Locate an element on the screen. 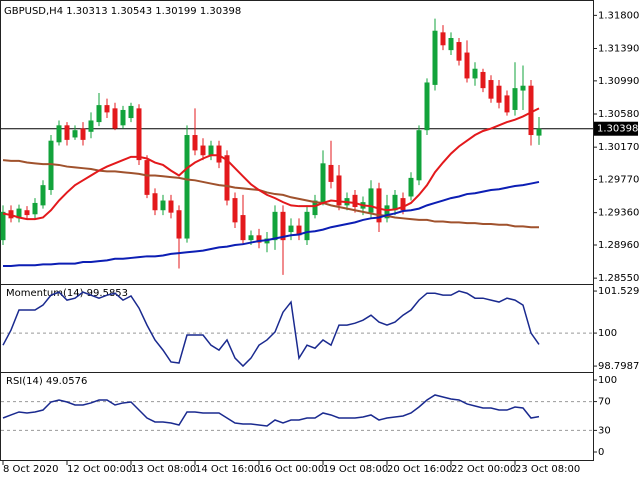 Image resolution: width=640 pixels, height=480 pixels. y-tick-label: 101.5297 is located at coordinates (619, 291).